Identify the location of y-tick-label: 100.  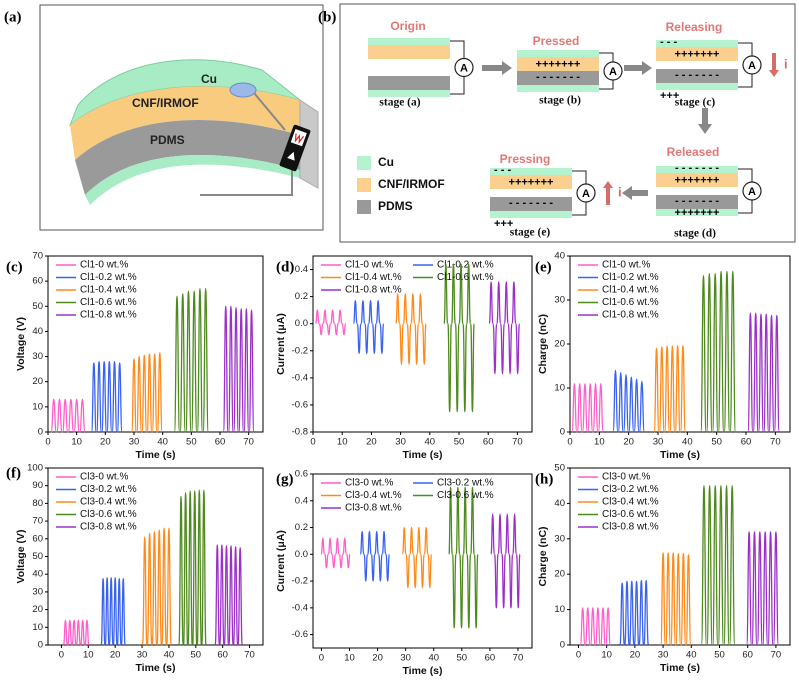
(35, 468).